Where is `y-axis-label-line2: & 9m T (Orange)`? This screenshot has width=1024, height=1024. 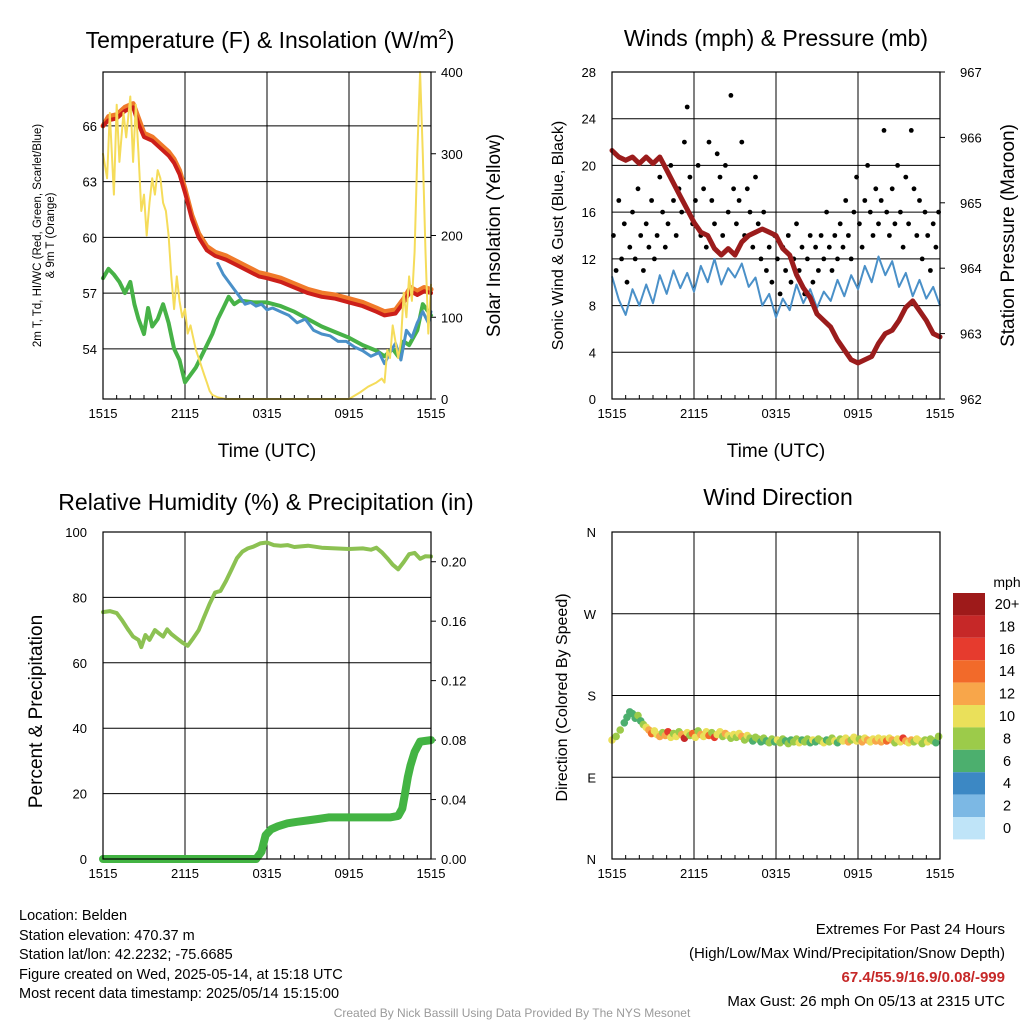 y-axis-label-line2: & 9m T (Orange) is located at coordinates (51, 235).